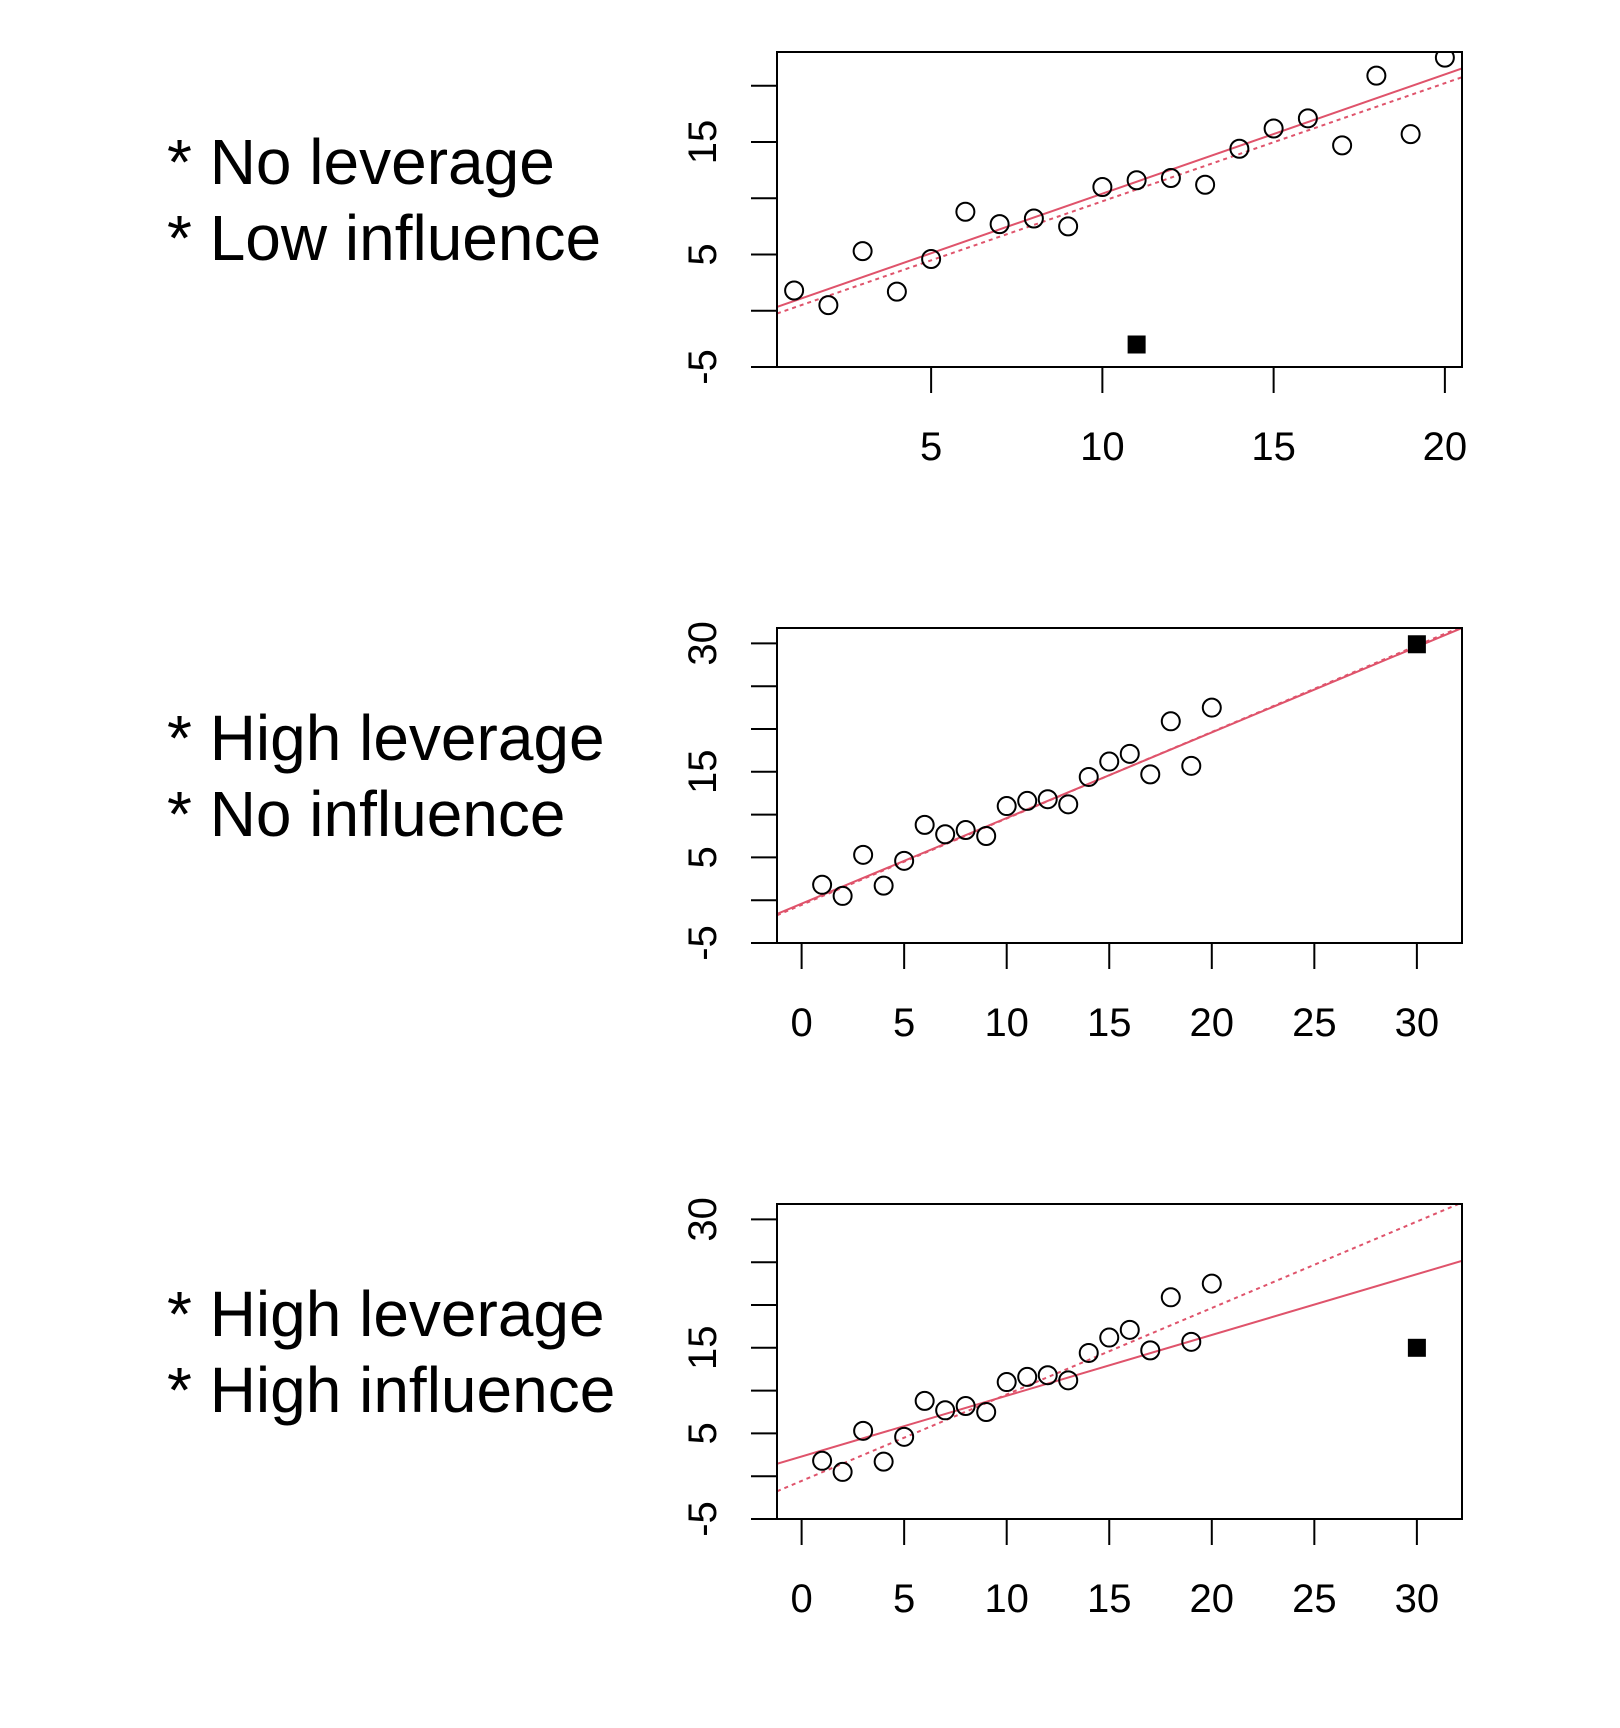  What do you see at coordinates (1109, 1023) in the screenshot?
I see `x-tick-label: 15` at bounding box center [1109, 1023].